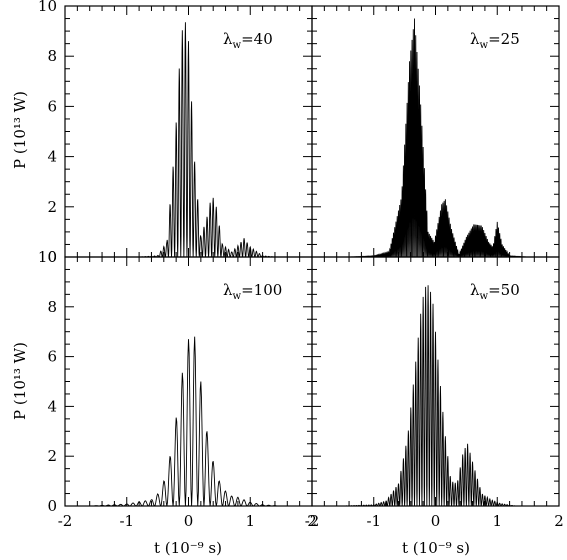  Describe the element at coordinates (252, 291) in the screenshot. I see `panel-label: λw=100` at that location.